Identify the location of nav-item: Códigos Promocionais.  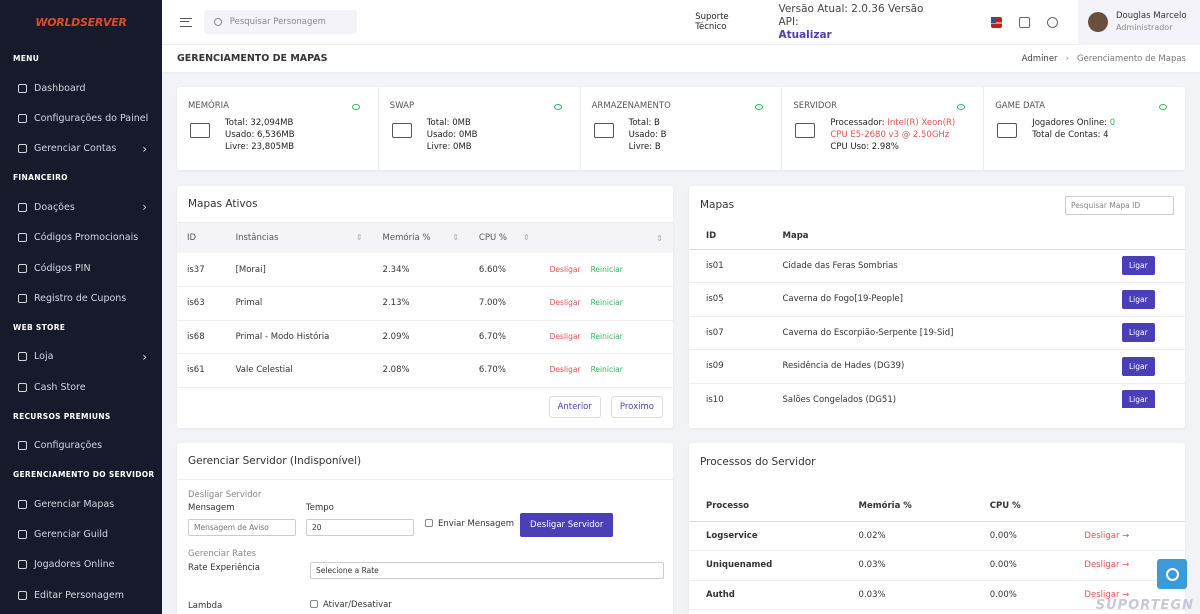
(81, 238).